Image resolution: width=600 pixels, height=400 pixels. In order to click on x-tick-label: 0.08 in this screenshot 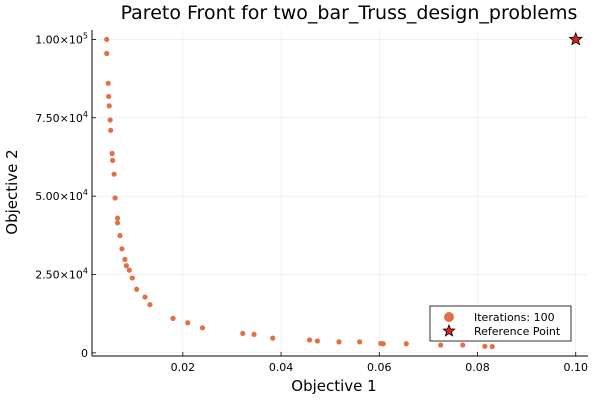, I will do `click(477, 367)`.